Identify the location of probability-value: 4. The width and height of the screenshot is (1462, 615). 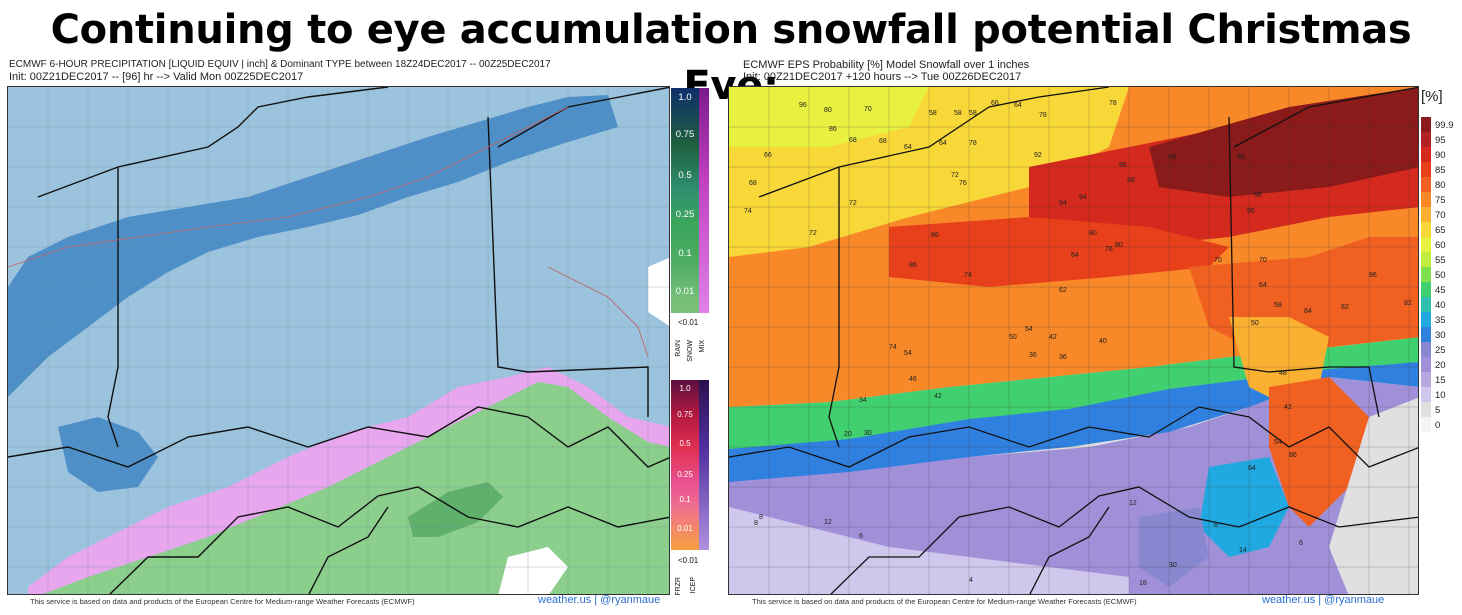
(971, 580).